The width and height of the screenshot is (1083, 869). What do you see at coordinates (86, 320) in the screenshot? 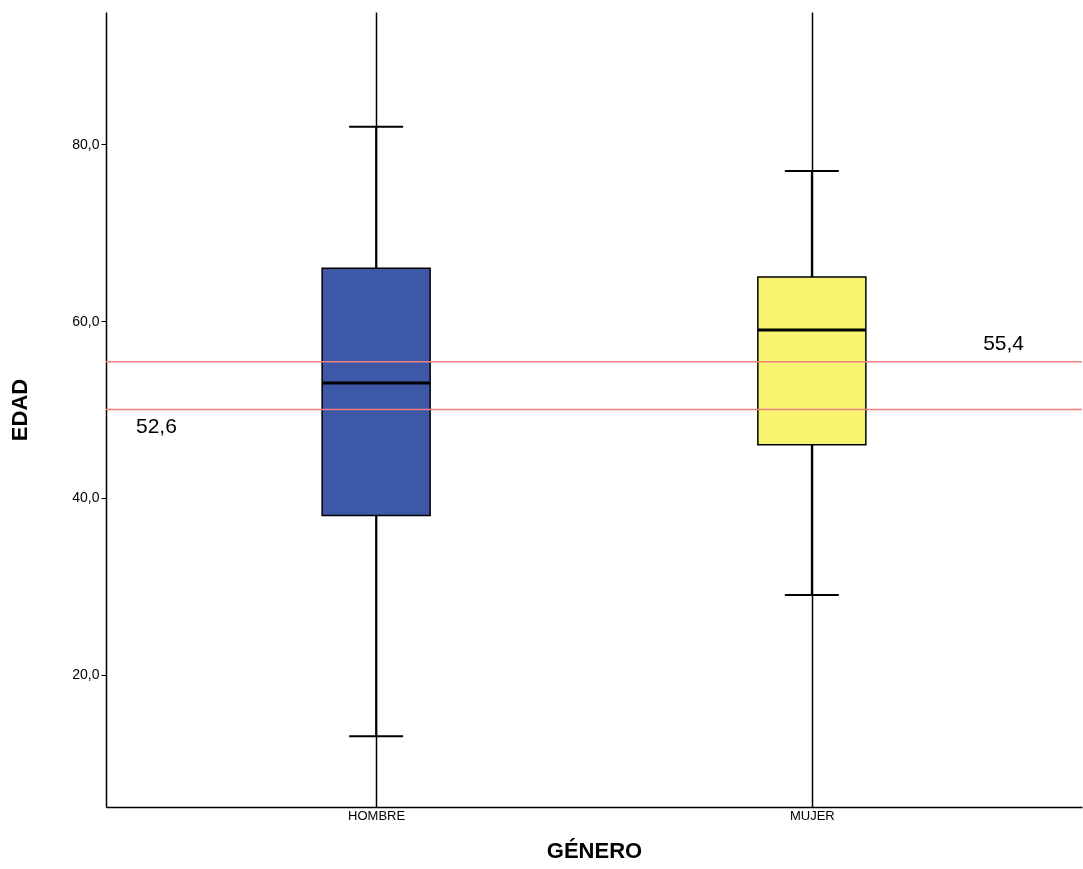
I see `y-tick-label: 60,0` at bounding box center [86, 320].